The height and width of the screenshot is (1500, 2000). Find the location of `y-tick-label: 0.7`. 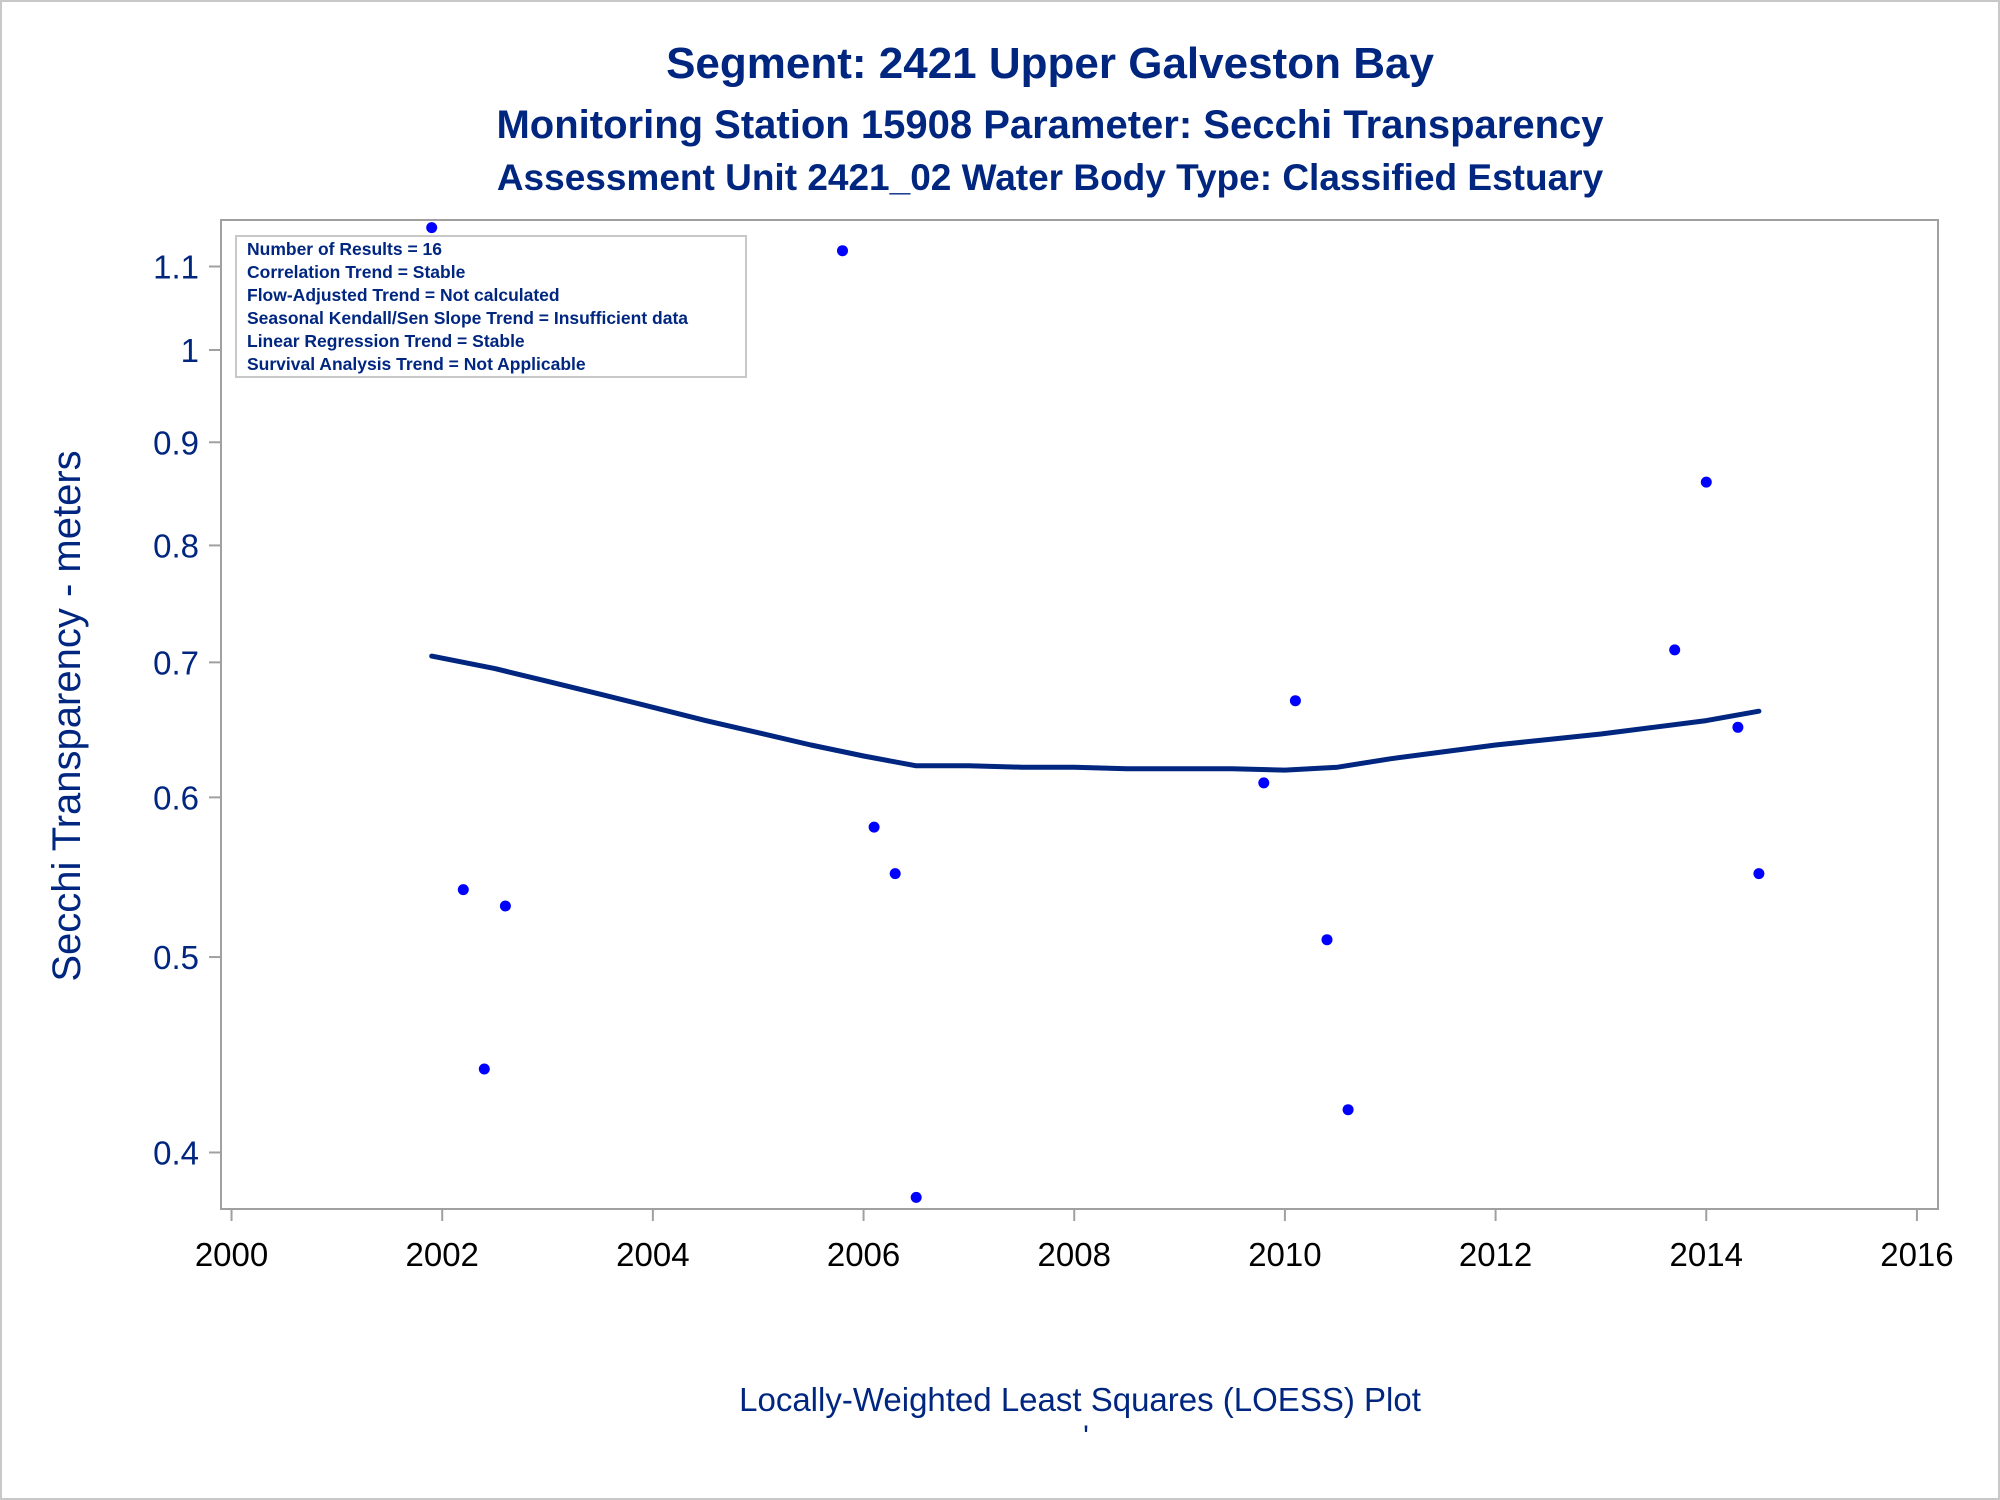

y-tick-label: 0.7 is located at coordinates (176, 662).